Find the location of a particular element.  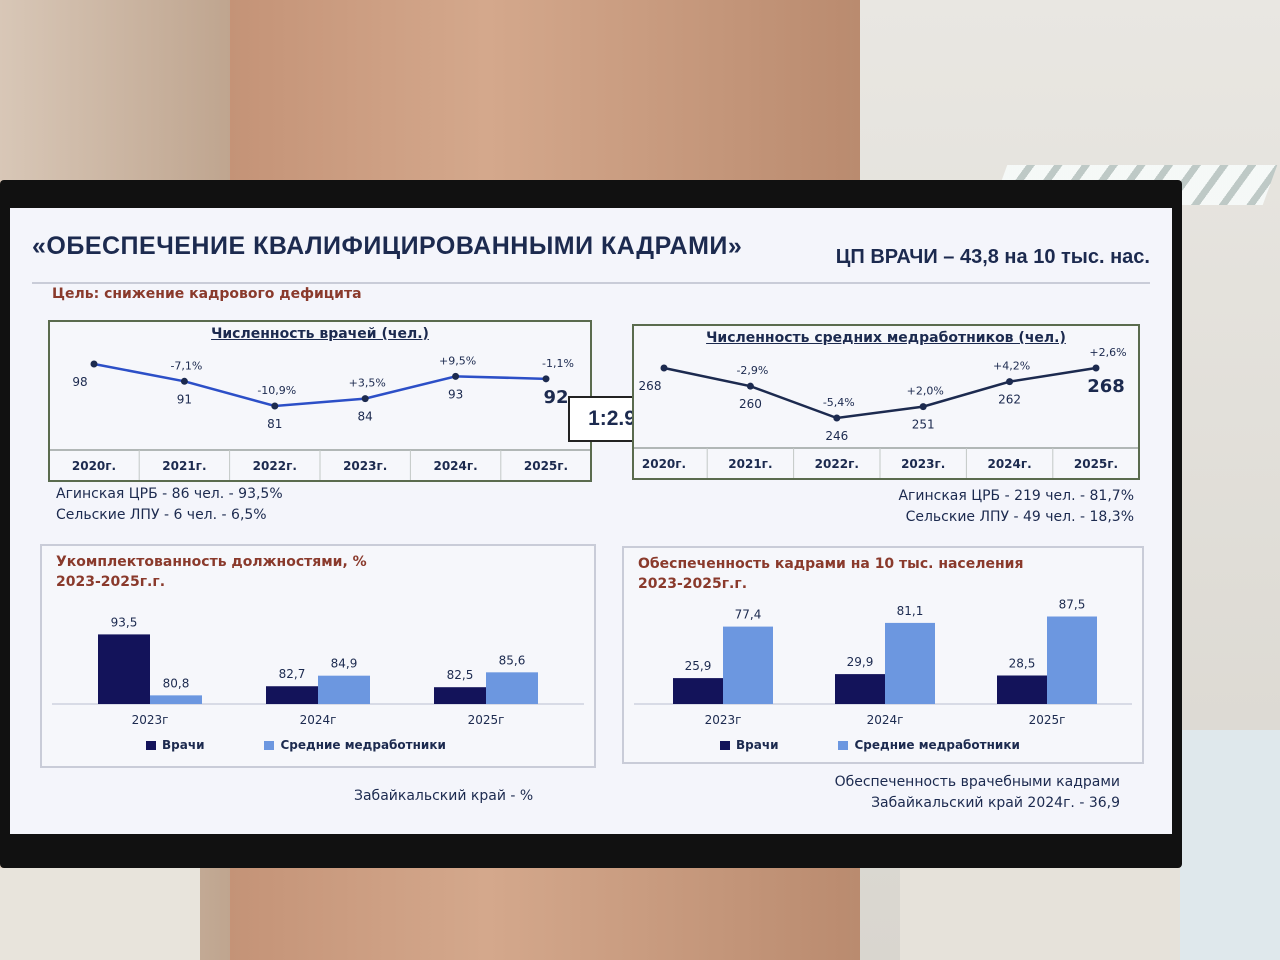

bar-value-label: 28,5 is located at coordinates (1022, 664).